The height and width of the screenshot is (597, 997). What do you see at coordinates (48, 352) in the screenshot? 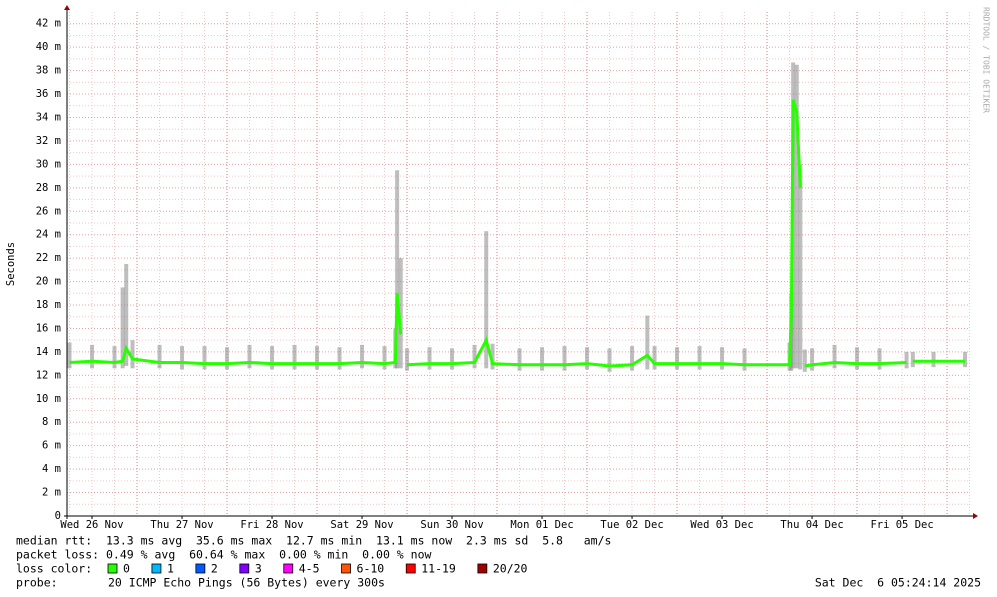
I see `y-tick-label: 14 m` at bounding box center [48, 352].